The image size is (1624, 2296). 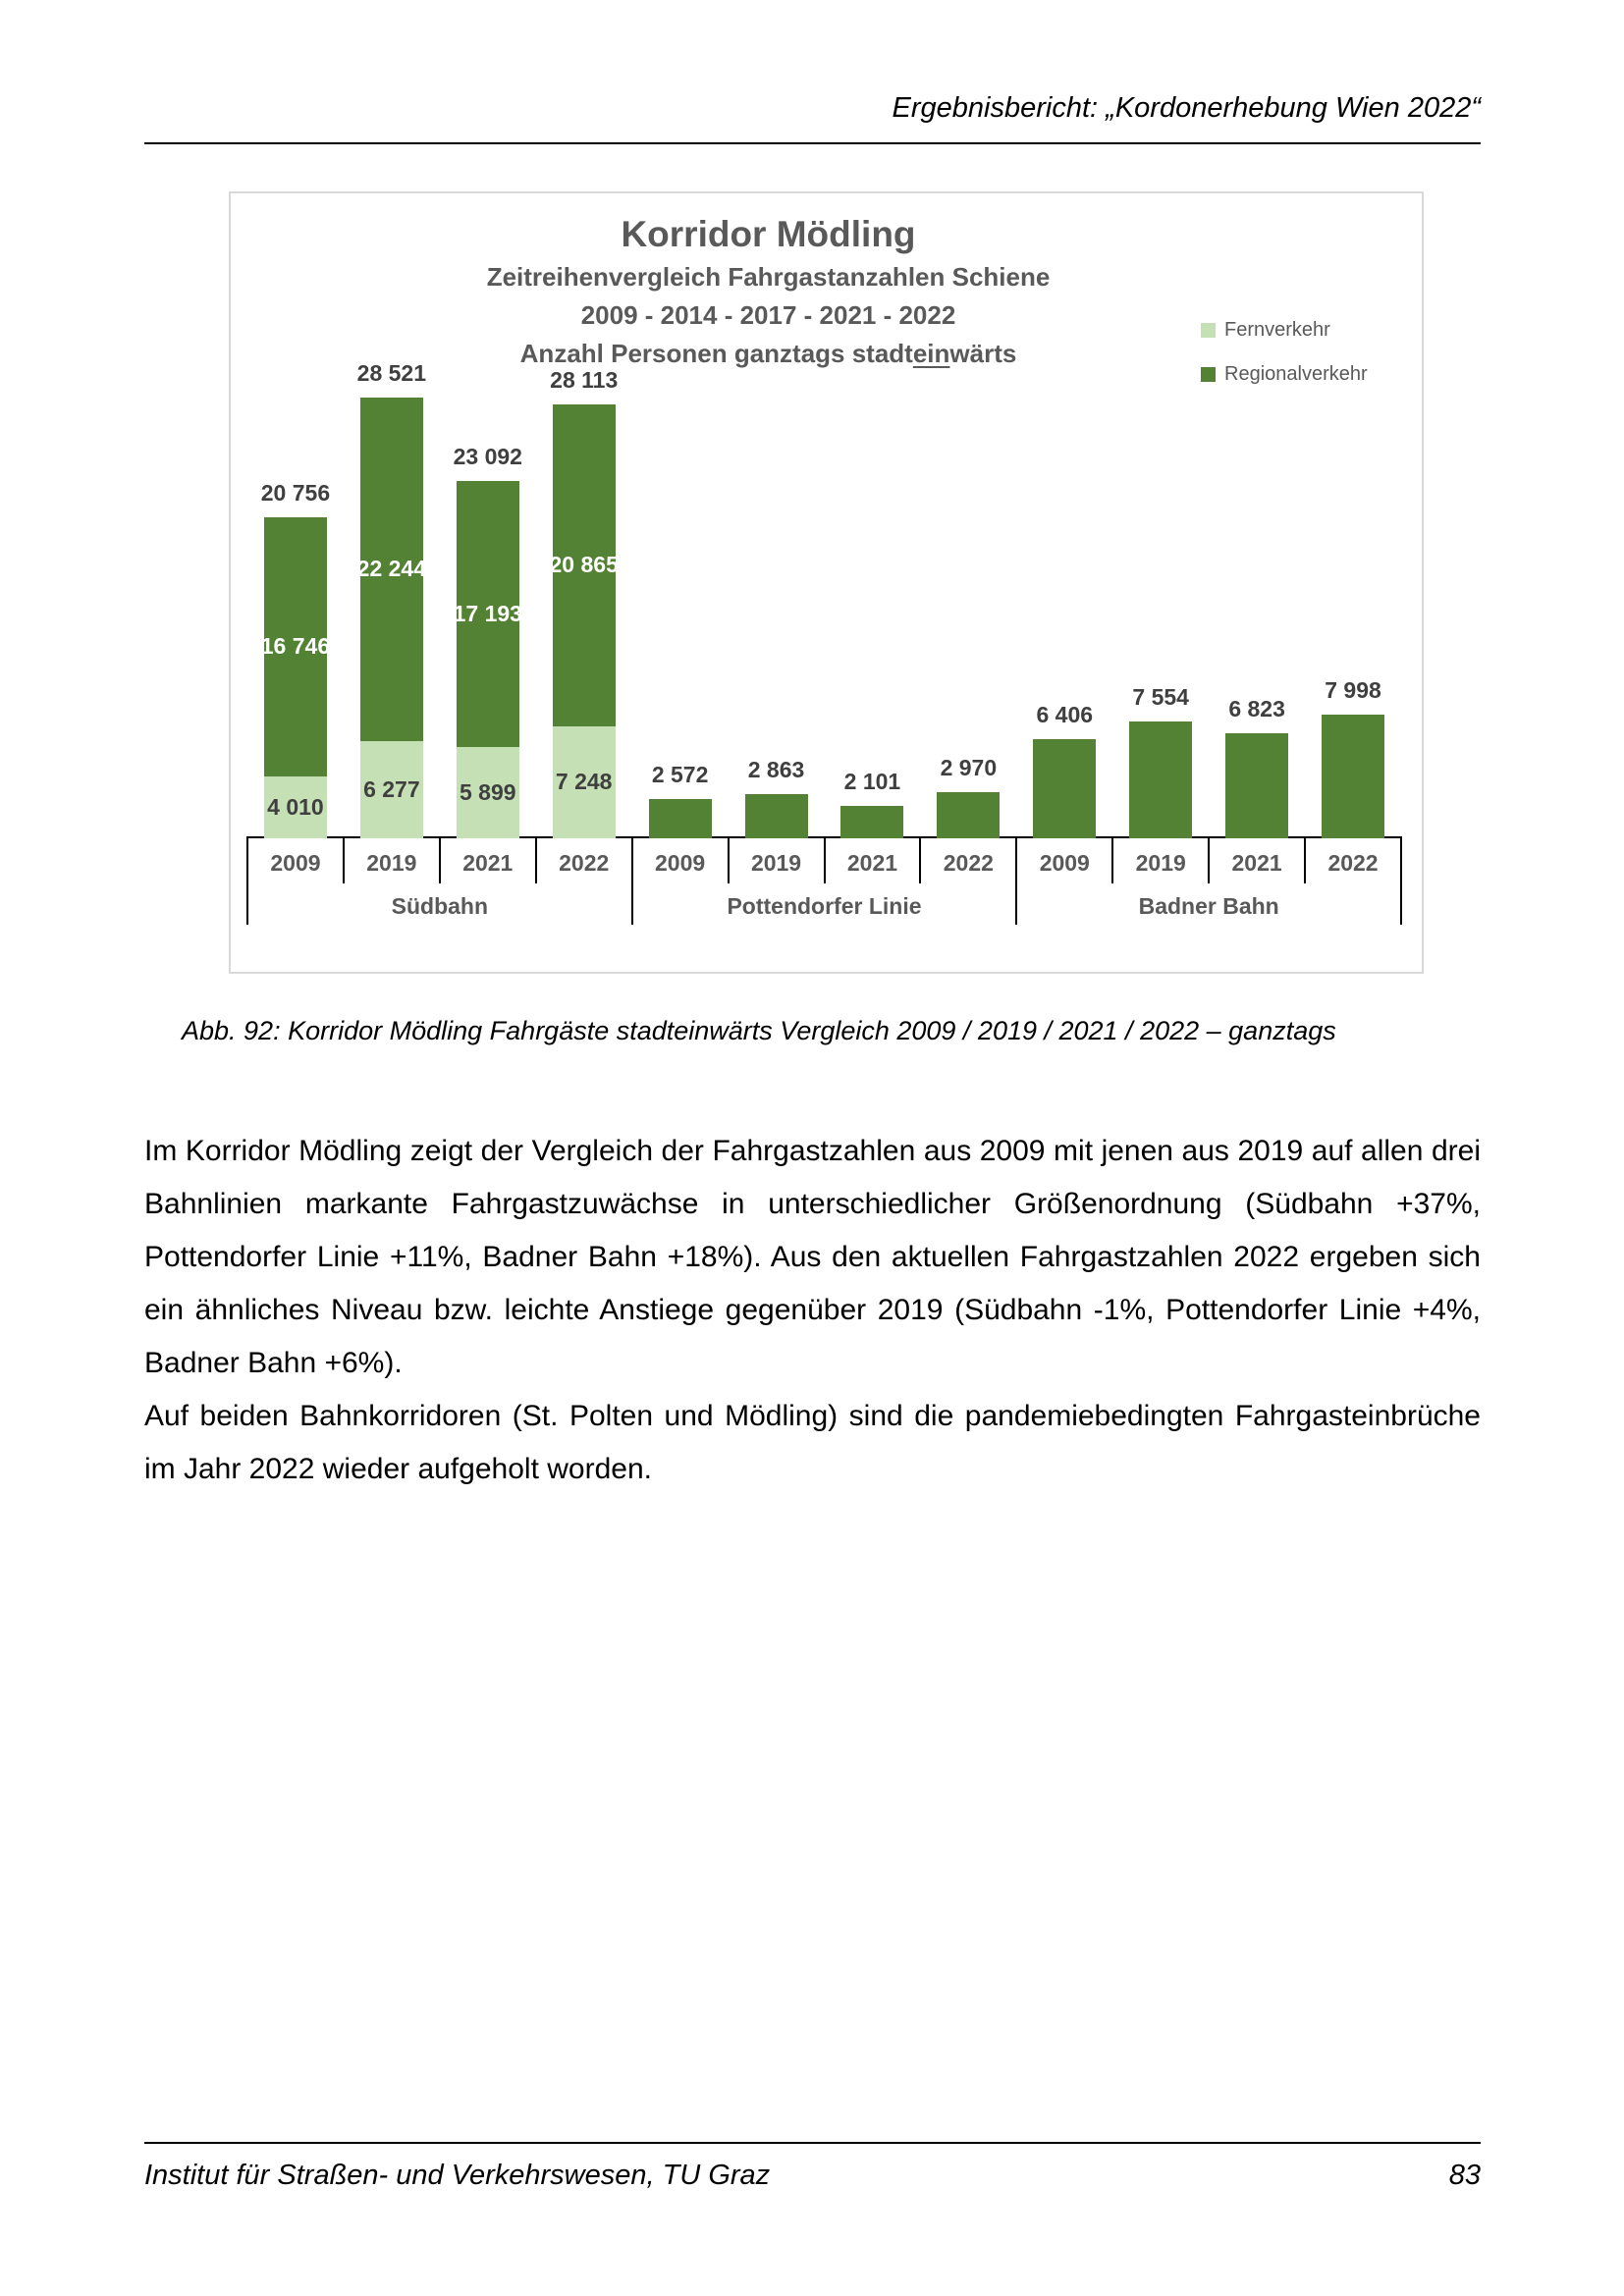 I want to click on bar-pottendorfer-linie-2009-regionalverkehr, so click(x=680, y=818).